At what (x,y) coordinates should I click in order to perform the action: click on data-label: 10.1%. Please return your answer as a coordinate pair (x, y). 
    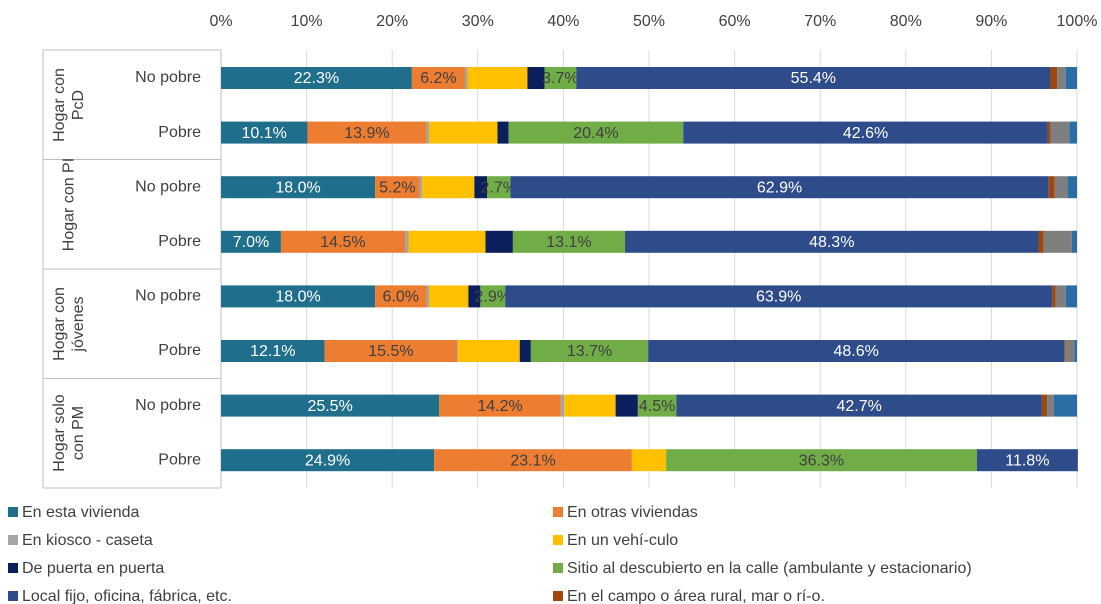
    Looking at the image, I should click on (264, 133).